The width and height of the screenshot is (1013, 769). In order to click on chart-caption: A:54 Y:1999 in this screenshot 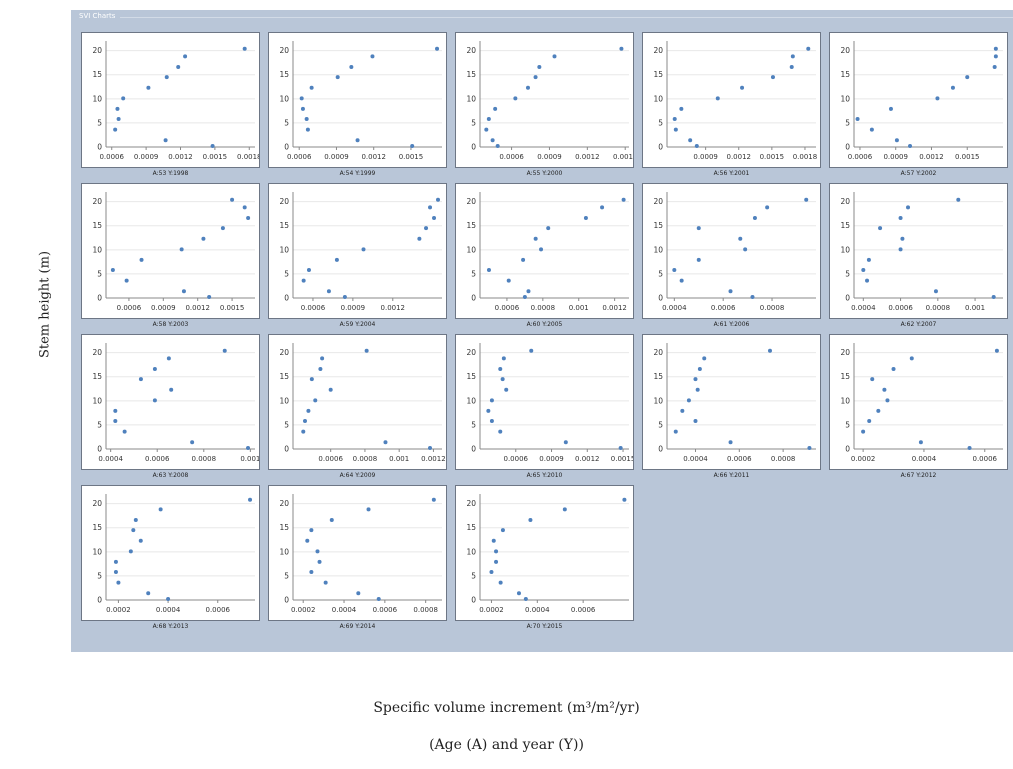, I will do `click(357, 173)`.